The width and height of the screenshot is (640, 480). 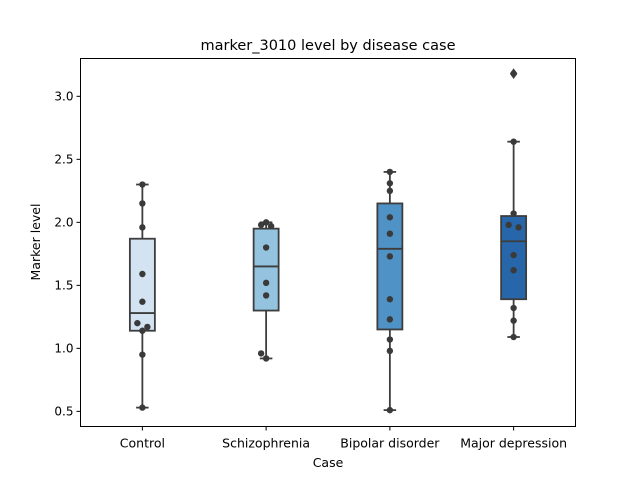 I want to click on y-tick-label: 0.5, so click(x=63, y=411).